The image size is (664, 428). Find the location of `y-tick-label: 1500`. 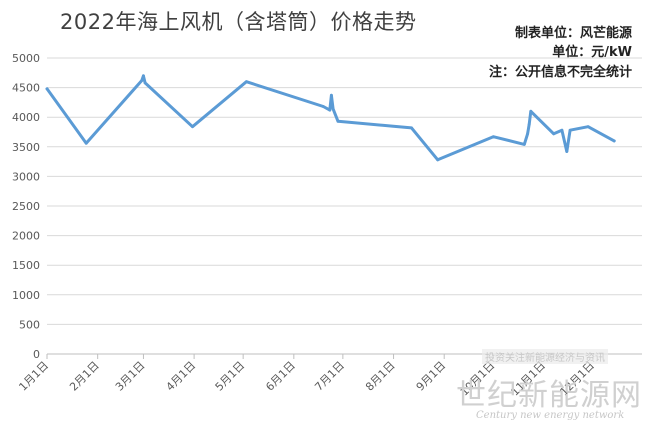

y-tick-label: 1500 is located at coordinates (26, 265).